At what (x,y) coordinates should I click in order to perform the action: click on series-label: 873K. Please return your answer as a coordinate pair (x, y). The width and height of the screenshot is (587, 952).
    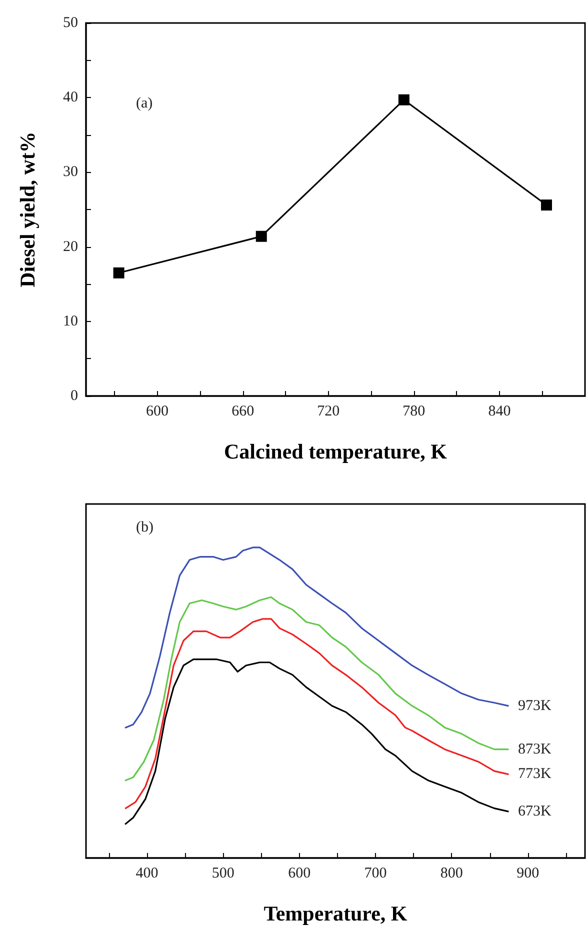
    Looking at the image, I should click on (535, 749).